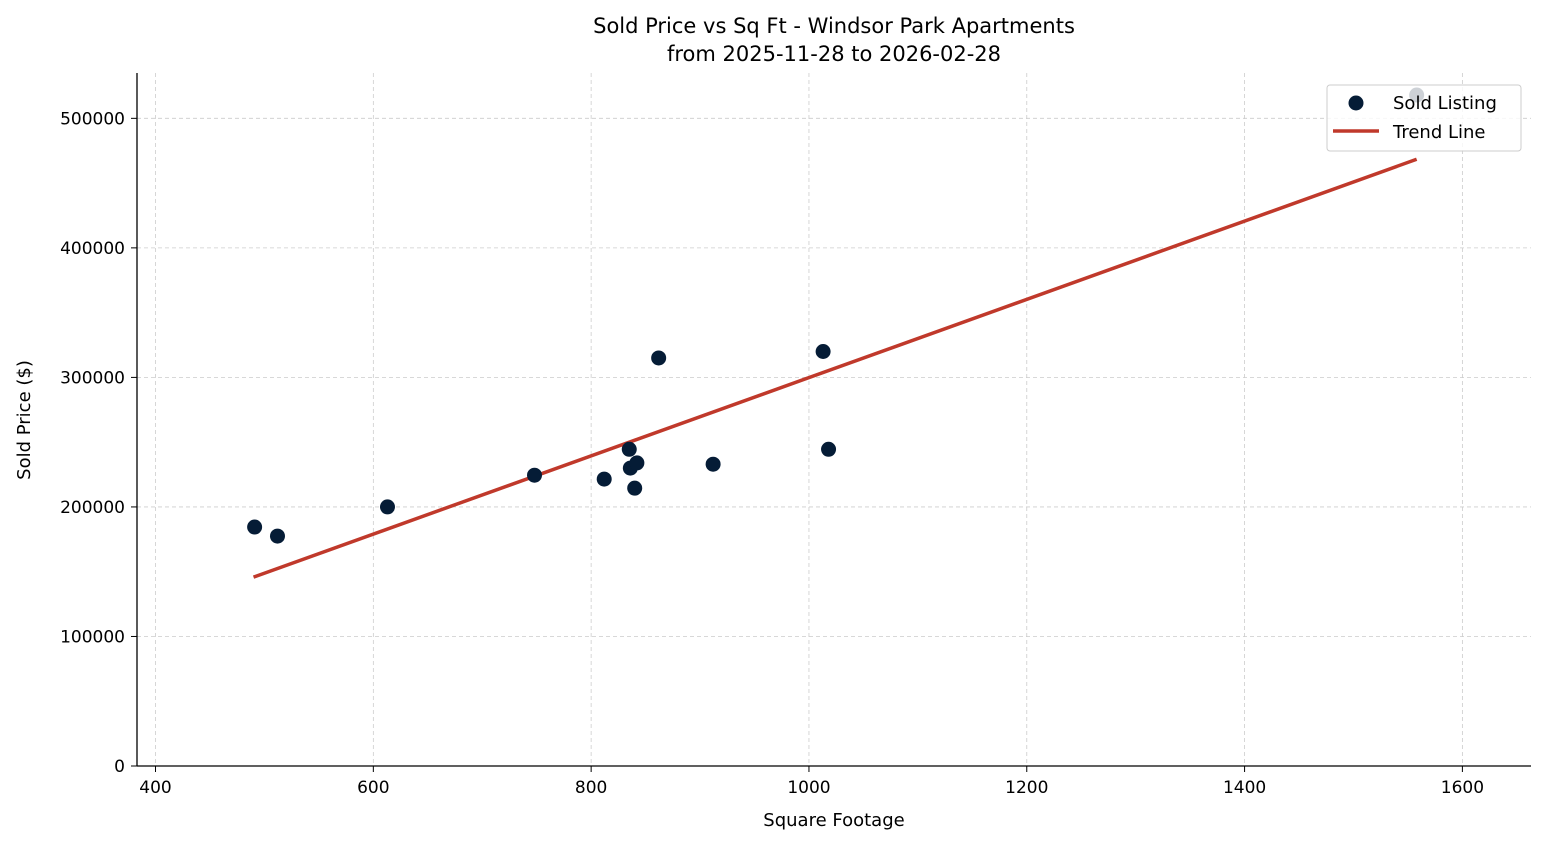 Image resolution: width=1547 pixels, height=849 pixels. What do you see at coordinates (1356, 103) in the screenshot?
I see `legend-marker-sold-listing` at bounding box center [1356, 103].